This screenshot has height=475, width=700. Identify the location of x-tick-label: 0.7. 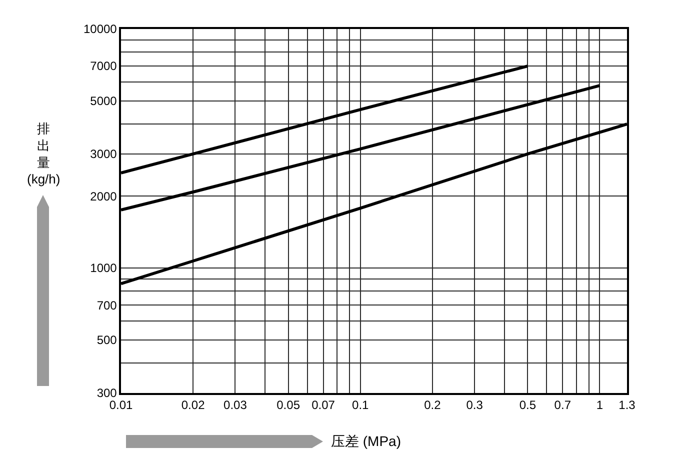
(563, 405).